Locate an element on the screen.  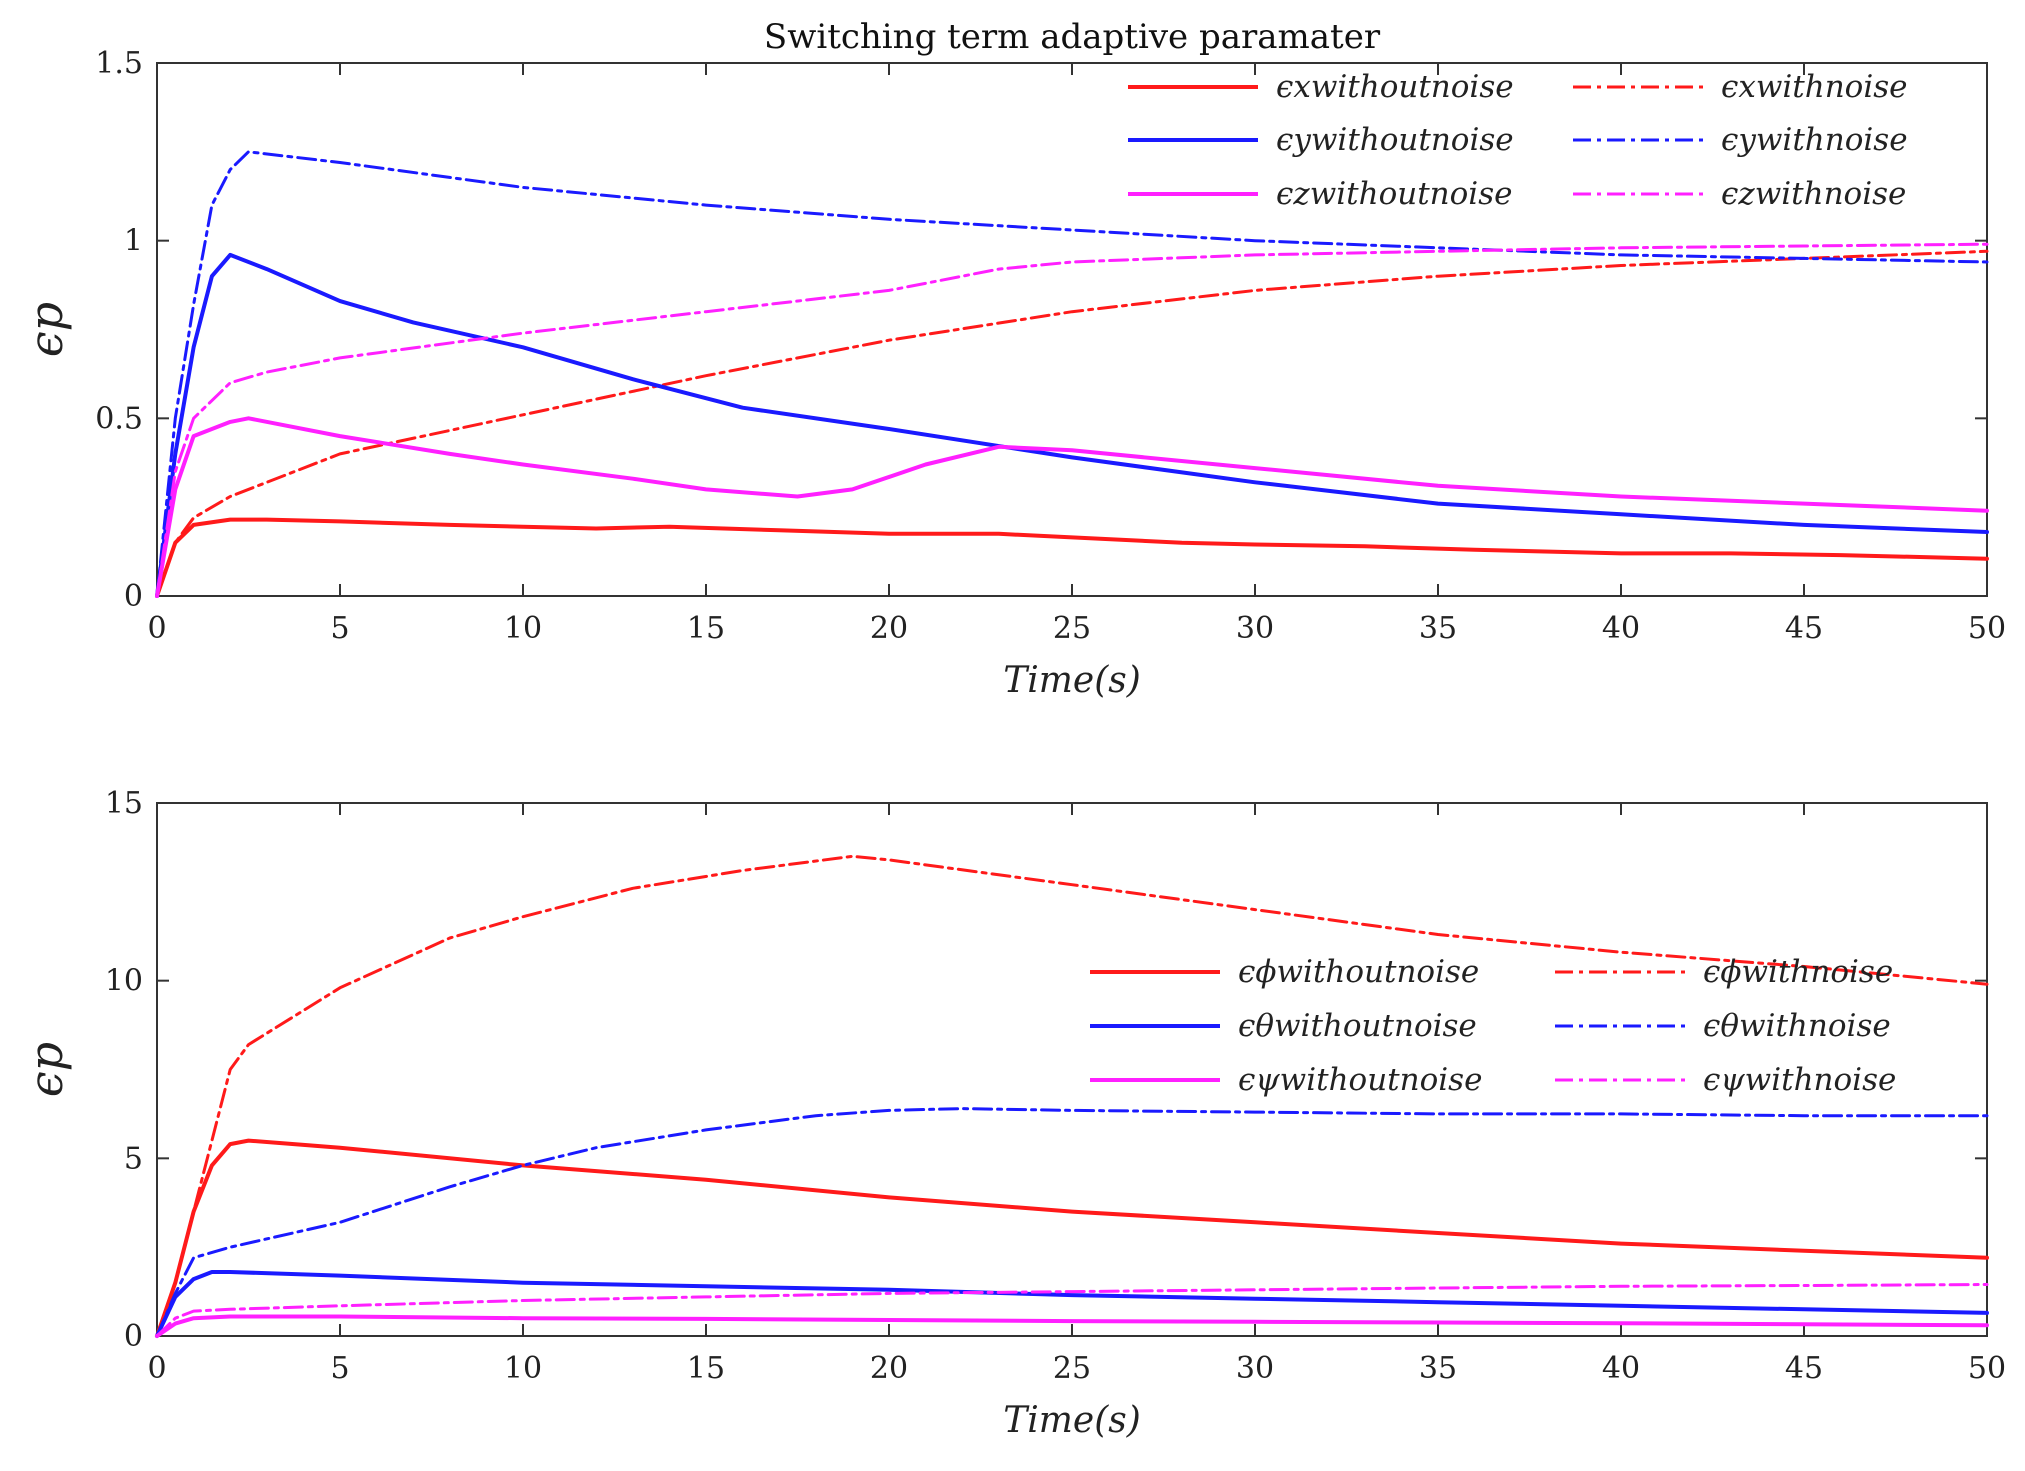
legend-label: ϵψwithnoise is located at coordinates (1799, 1080).